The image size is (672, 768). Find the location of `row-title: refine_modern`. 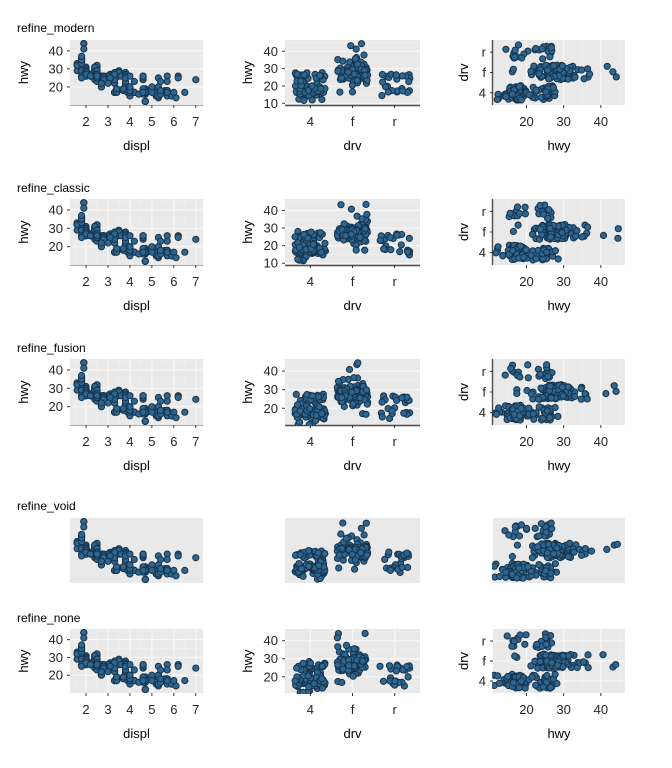

row-title: refine_modern is located at coordinates (56, 28).